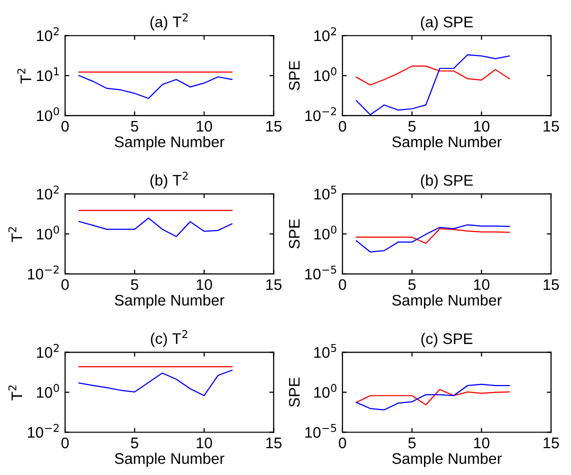 The height and width of the screenshot is (475, 571). Describe the element at coordinates (446, 23) in the screenshot. I see `chart-title: (a) SPE` at that location.